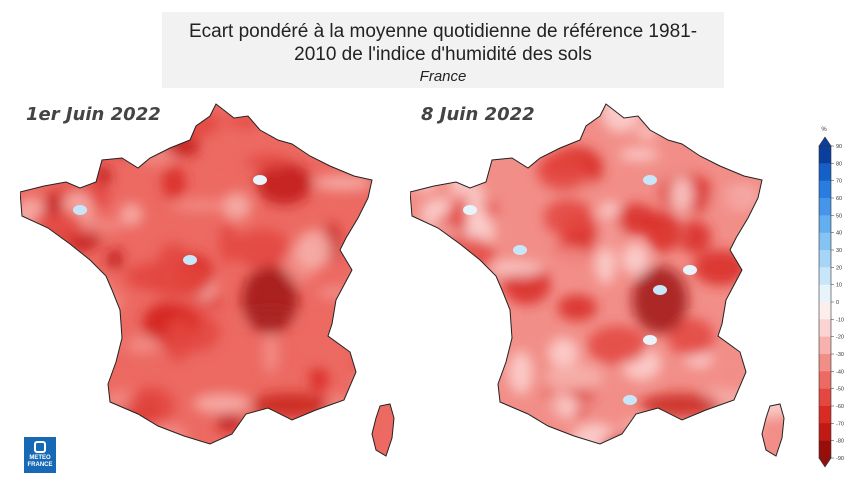  What do you see at coordinates (170, 220) in the screenshot?
I see `near-normal-spots` at bounding box center [170, 220].